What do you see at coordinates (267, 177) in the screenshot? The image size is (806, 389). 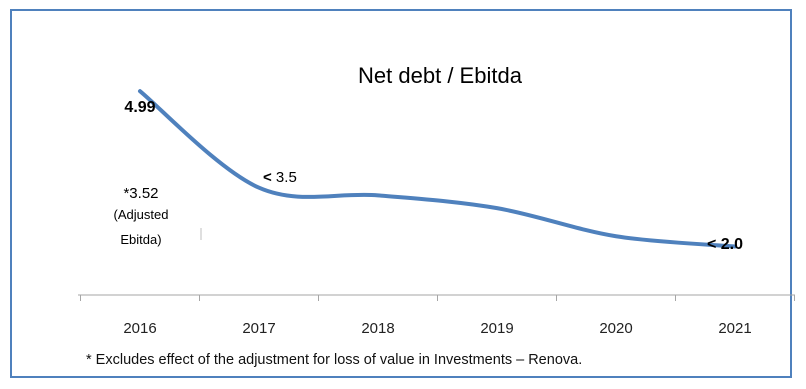 I see `data-label-2017-prefix: <` at bounding box center [267, 177].